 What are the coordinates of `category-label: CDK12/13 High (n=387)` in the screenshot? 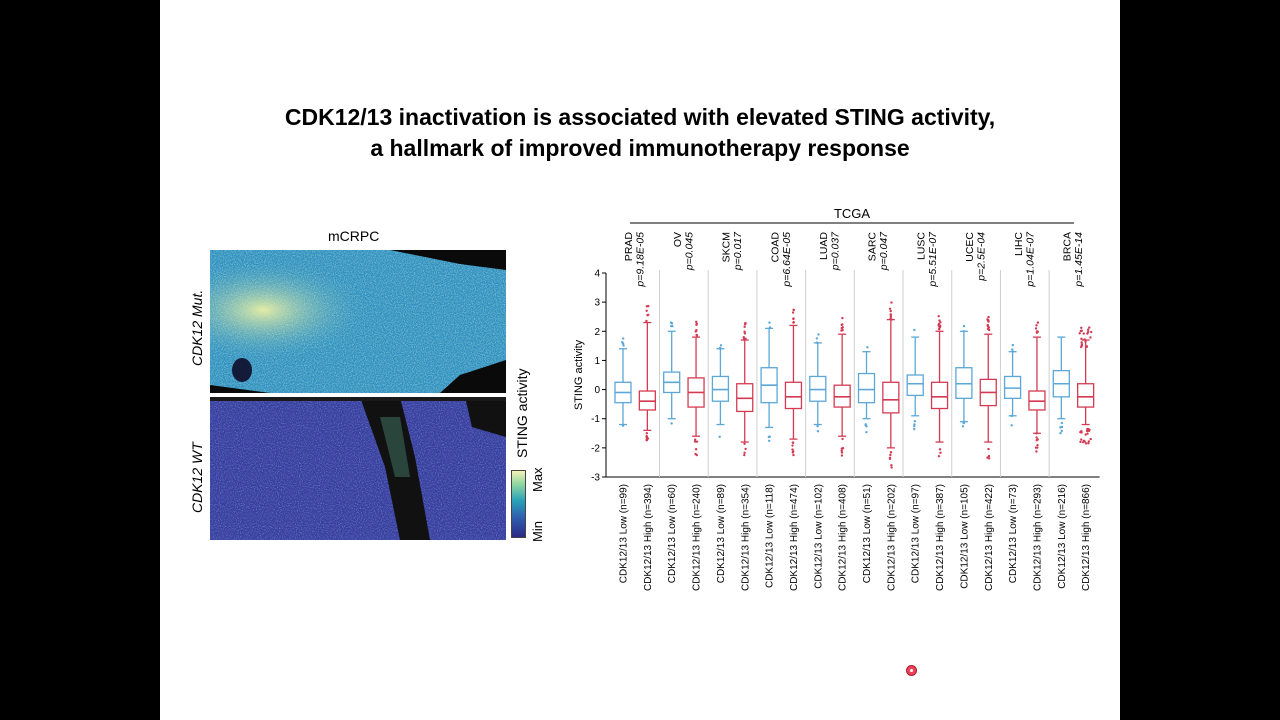 It's located at (940, 537).